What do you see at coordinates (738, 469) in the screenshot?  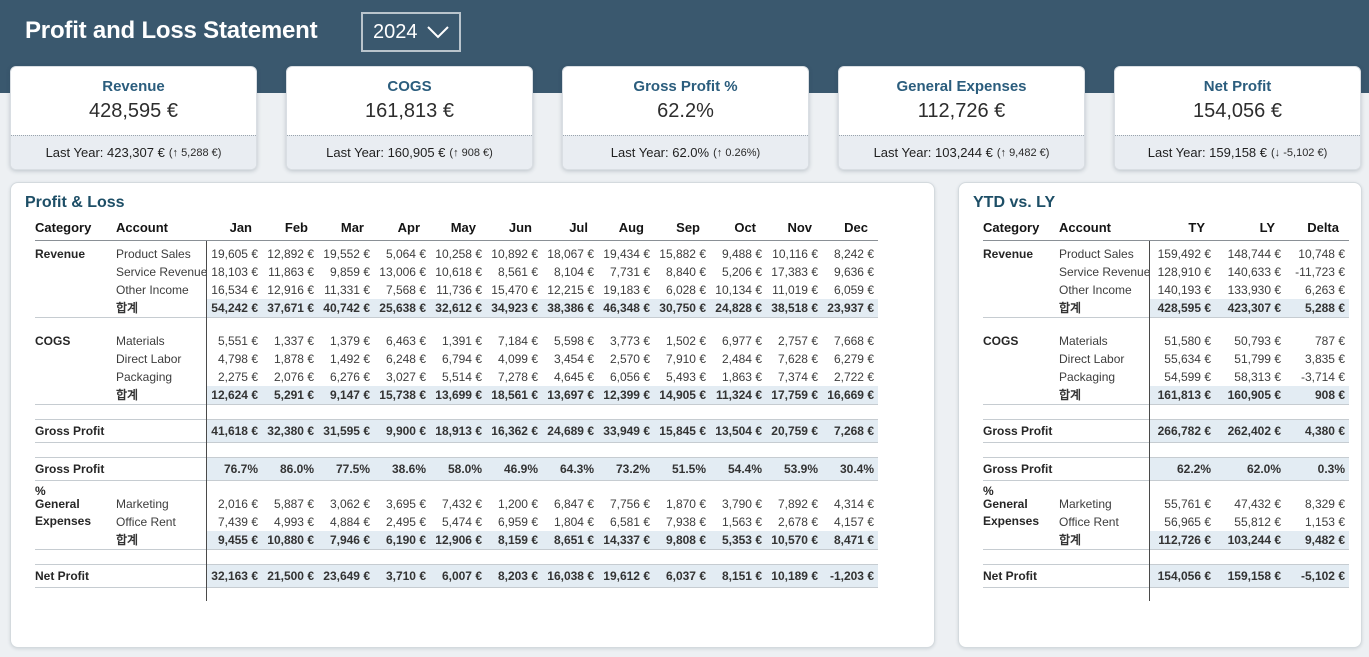 I see `value-cell: 54.4%` at bounding box center [738, 469].